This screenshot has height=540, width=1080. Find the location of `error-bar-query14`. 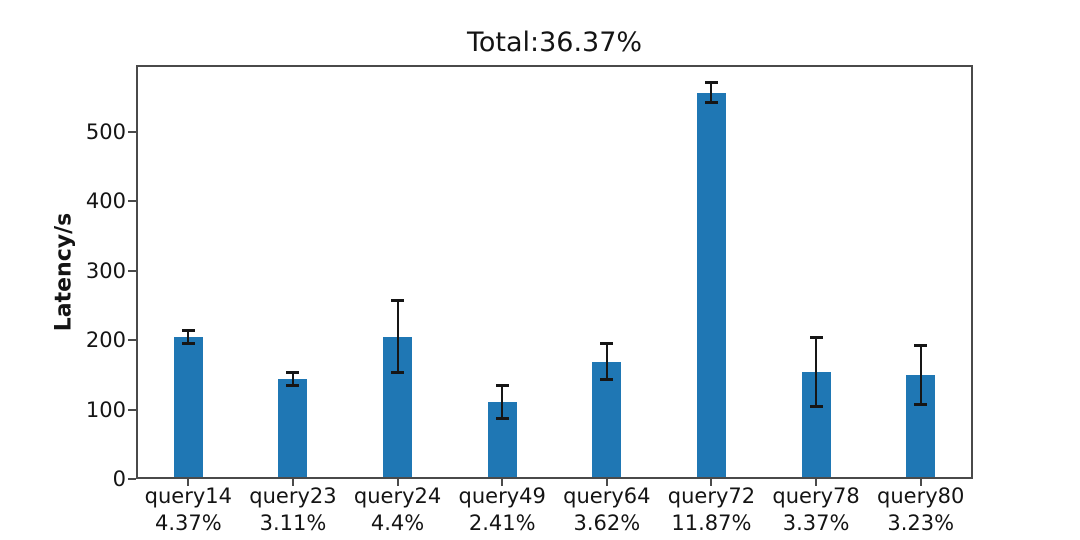

error-bar-query14 is located at coordinates (188, 337).